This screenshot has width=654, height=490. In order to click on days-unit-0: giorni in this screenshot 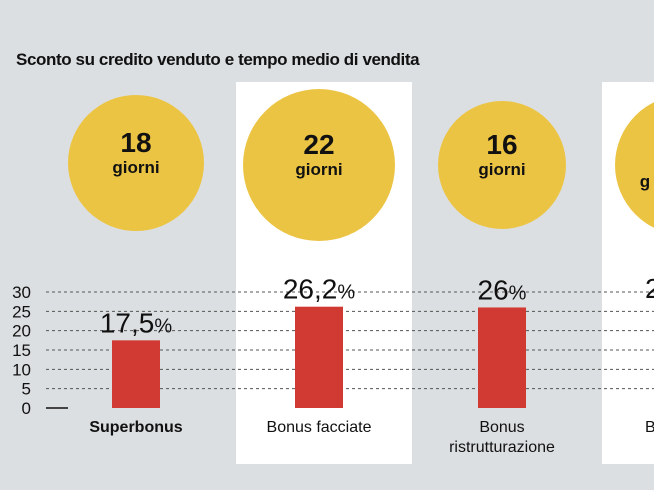, I will do `click(135, 167)`.